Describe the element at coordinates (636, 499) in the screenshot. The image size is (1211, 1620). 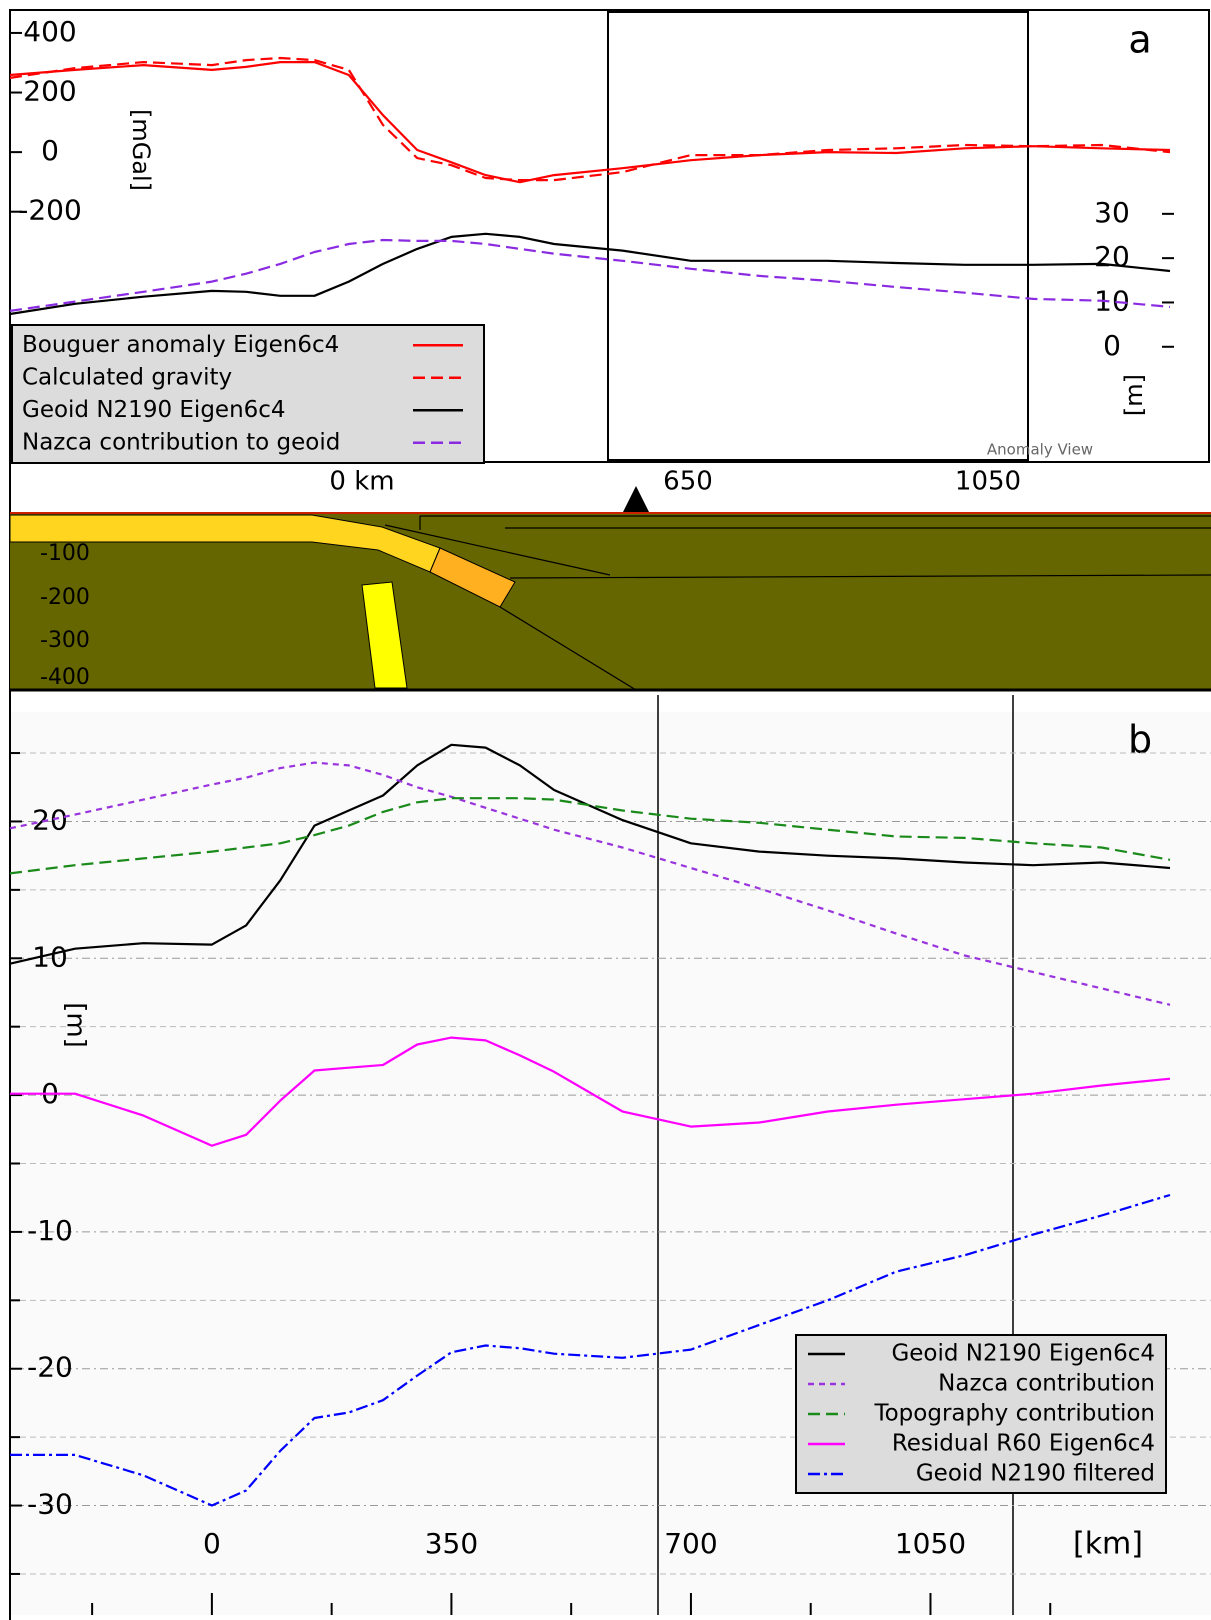
I see `station-marker` at that location.